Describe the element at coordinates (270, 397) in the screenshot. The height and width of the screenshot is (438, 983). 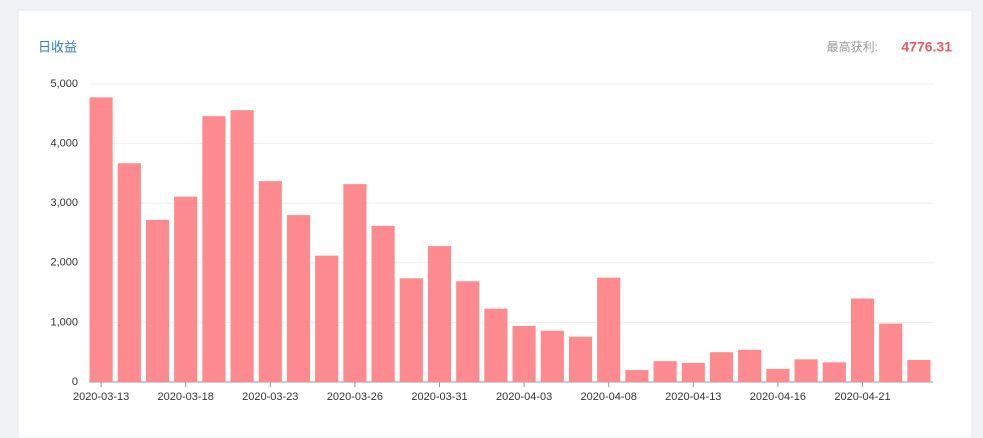
I see `x-tick-label: 2020-03-23` at that location.